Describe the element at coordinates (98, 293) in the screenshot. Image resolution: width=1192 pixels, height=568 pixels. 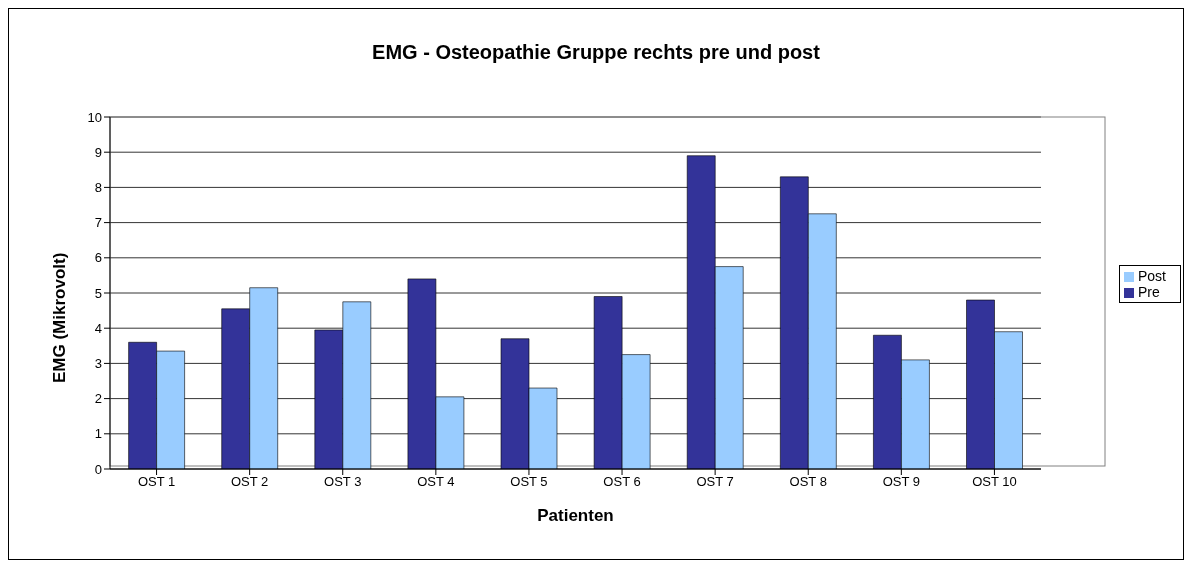
I see `y-tick-label: 5` at that location.